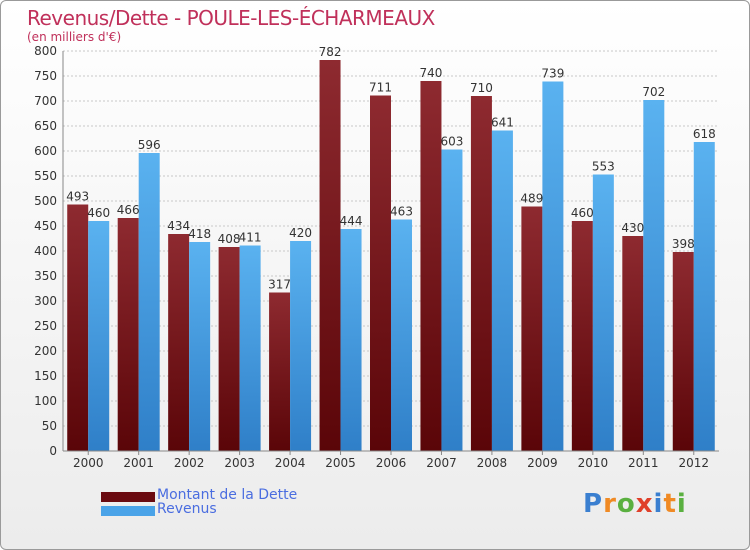 The image size is (750, 550). Describe the element at coordinates (643, 463) in the screenshot. I see `x-tick-label: 2011` at that location.